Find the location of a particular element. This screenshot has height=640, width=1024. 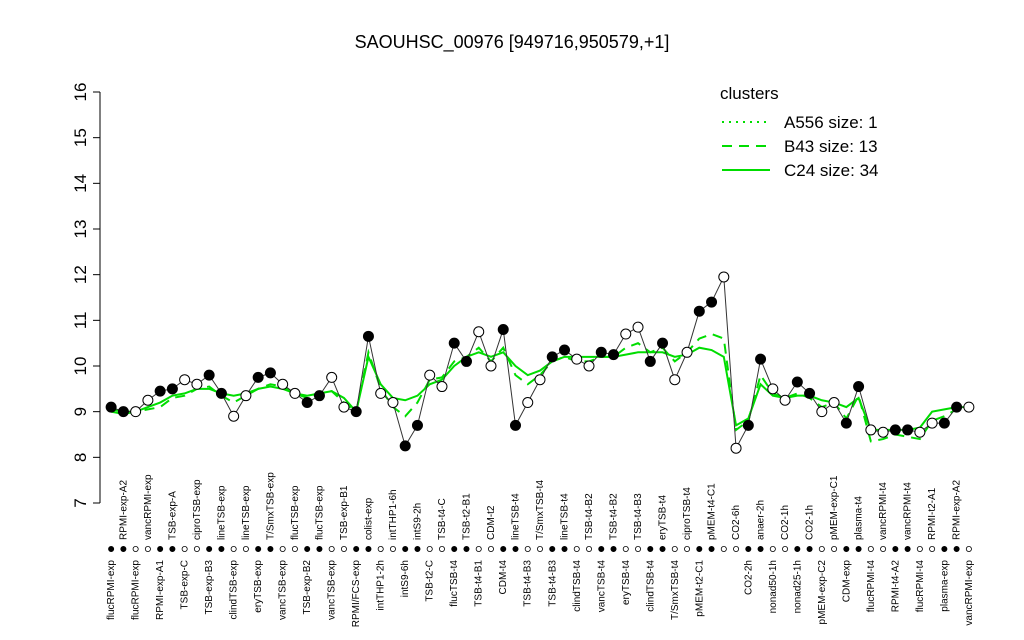

x-tick-label: intS9-2h is located at coordinates (417, 521).